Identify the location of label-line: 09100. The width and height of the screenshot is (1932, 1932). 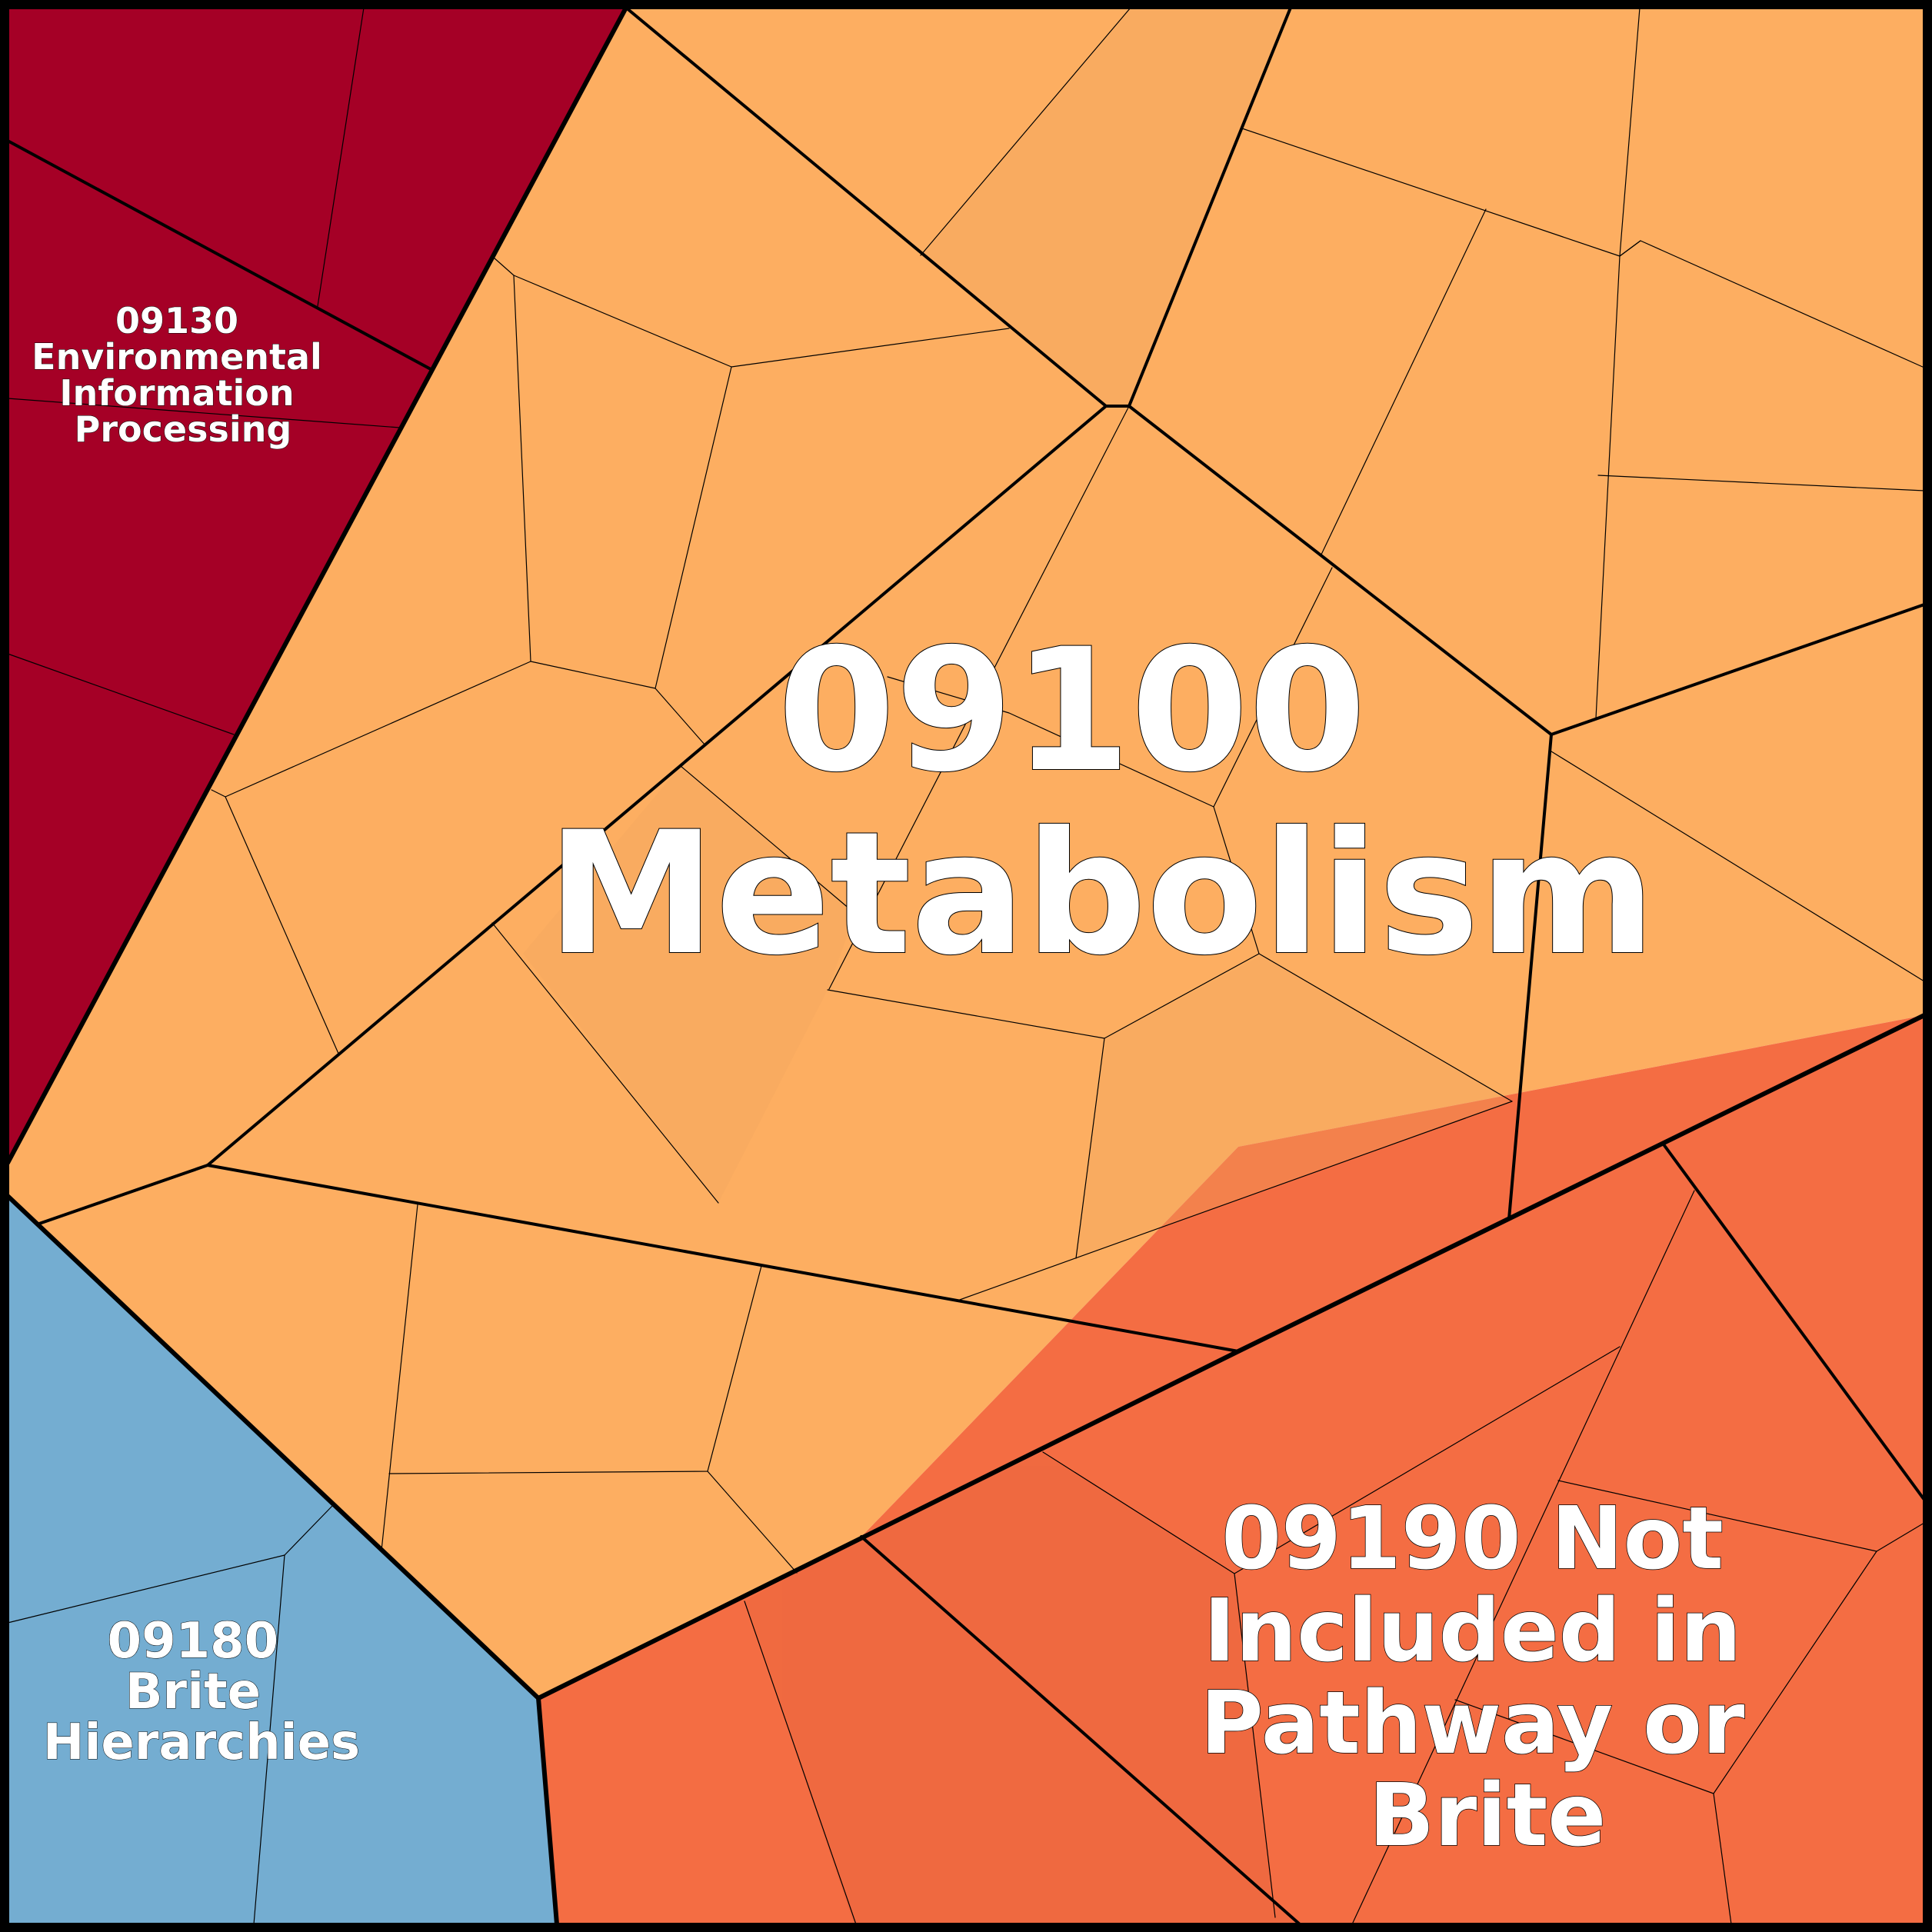
(1072, 710).